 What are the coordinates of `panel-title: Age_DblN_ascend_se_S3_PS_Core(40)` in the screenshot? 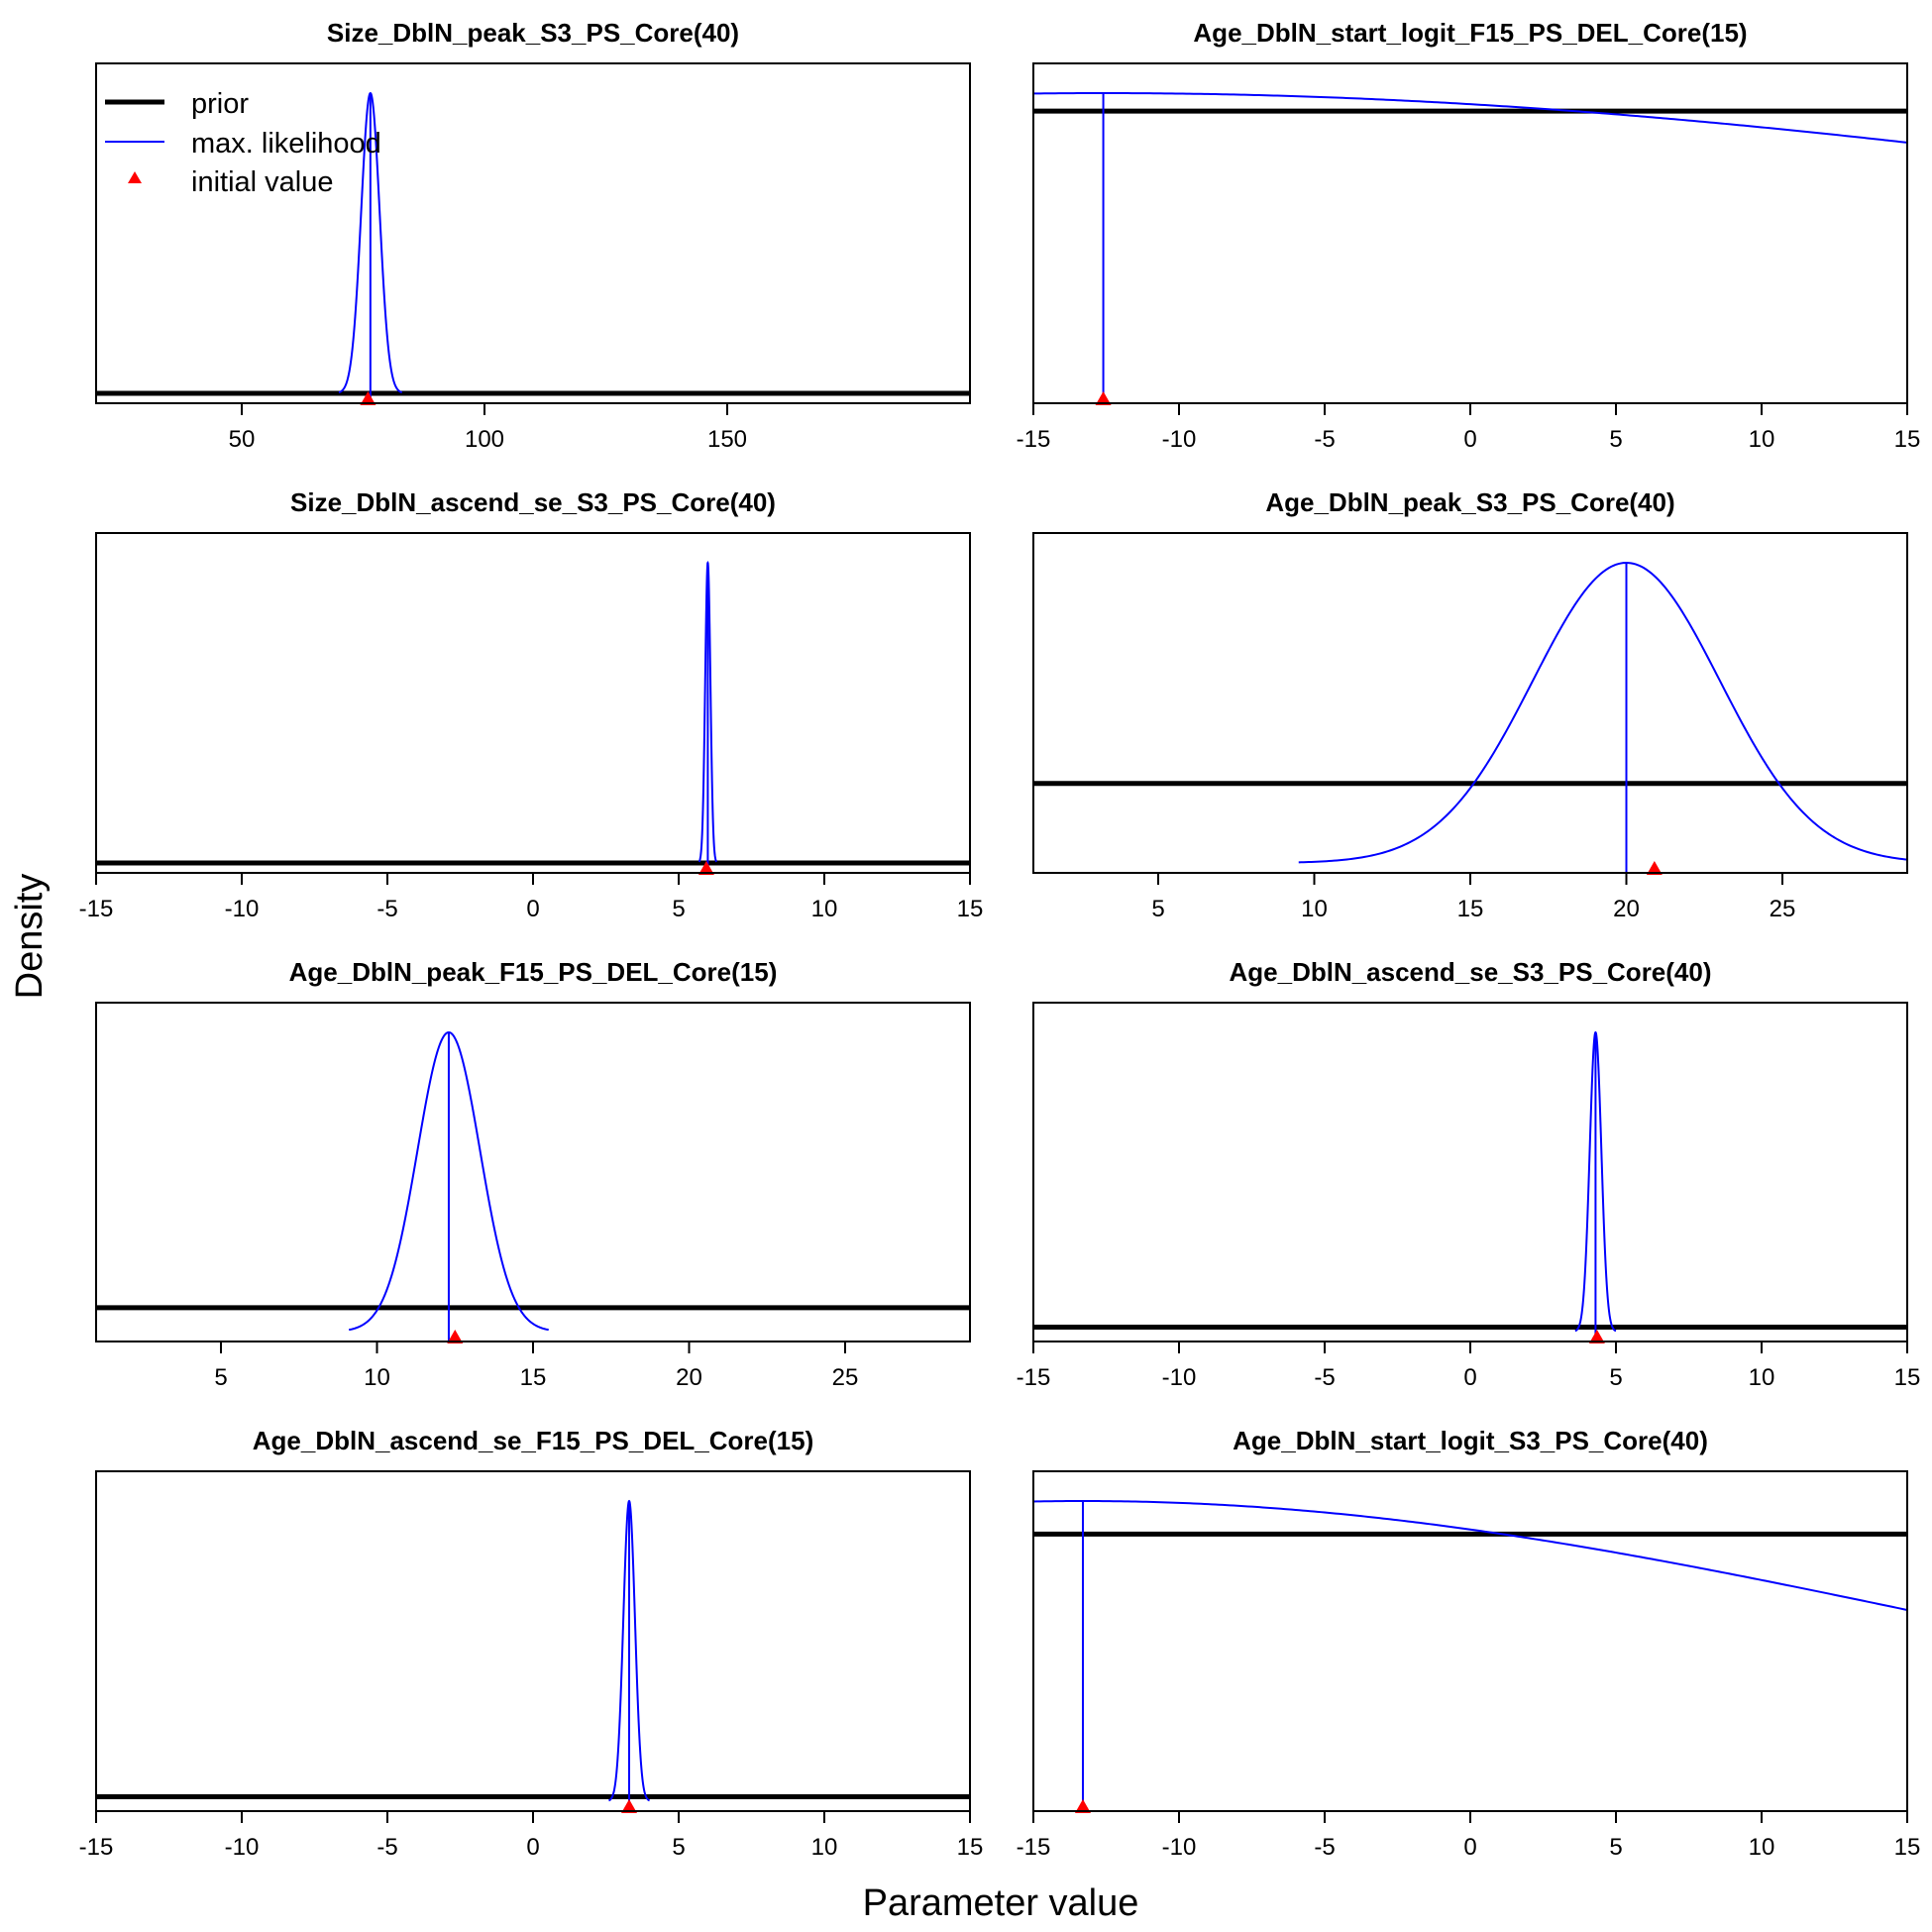 It's located at (1470, 972).